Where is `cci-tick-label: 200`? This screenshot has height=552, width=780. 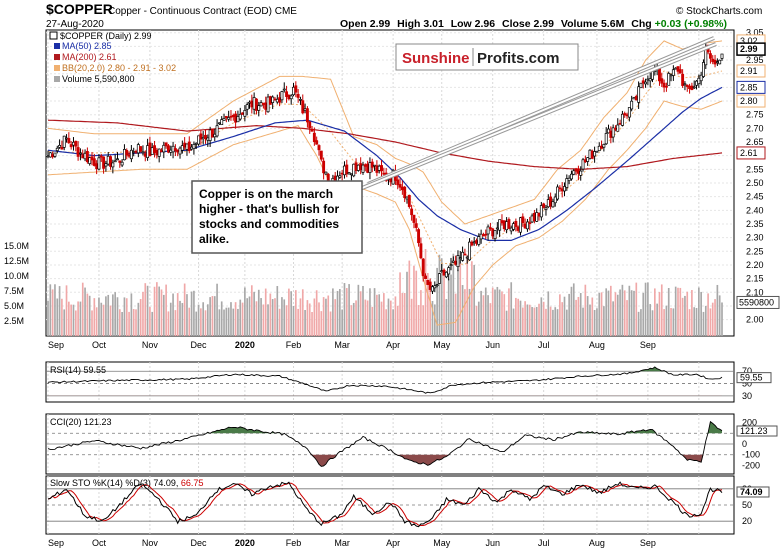 cci-tick-label: 200 is located at coordinates (749, 423).